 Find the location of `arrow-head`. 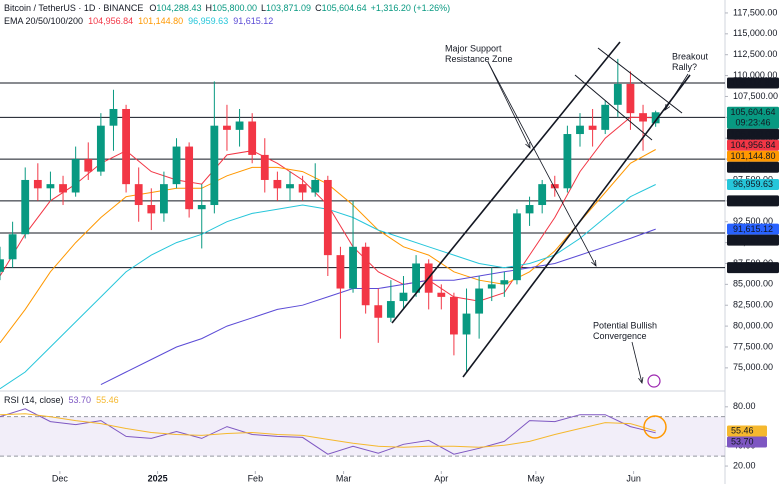

arrow-head is located at coordinates (641, 380).